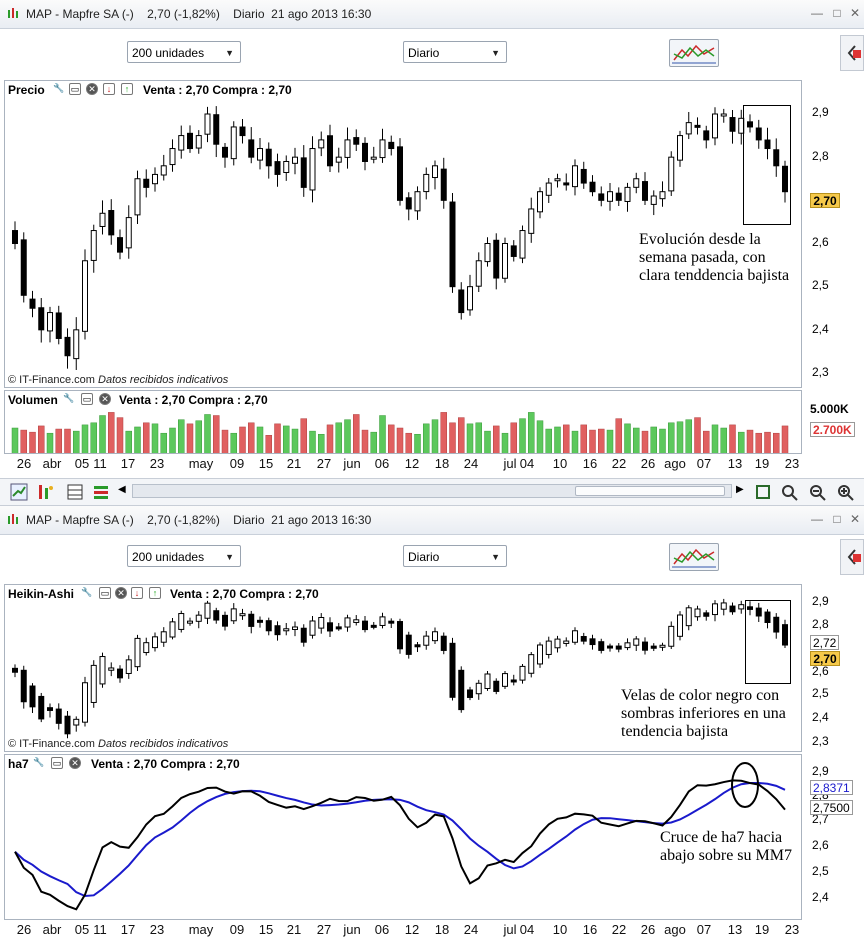 This screenshot has width=864, height=941. I want to click on indicator-icon, so click(45, 492).